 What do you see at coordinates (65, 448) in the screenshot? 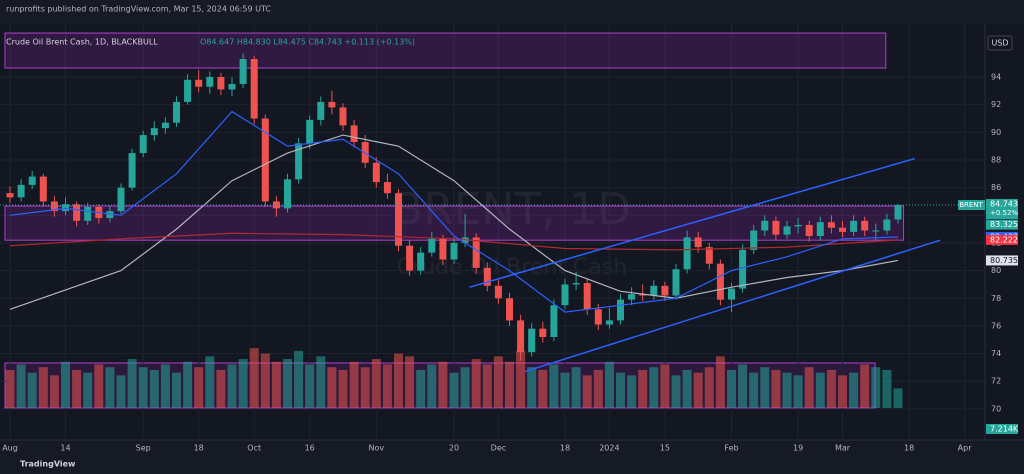
I see `x-tick-label: 14` at bounding box center [65, 448].